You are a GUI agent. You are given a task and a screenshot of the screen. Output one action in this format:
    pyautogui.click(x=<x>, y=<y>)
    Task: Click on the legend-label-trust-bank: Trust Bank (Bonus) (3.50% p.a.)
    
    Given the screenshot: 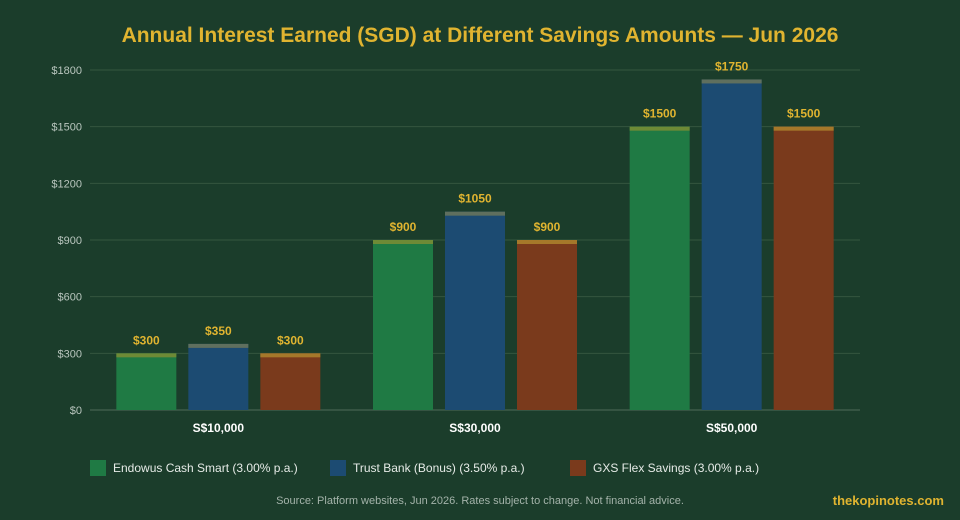 What is the action you would take?
    pyautogui.click(x=439, y=468)
    